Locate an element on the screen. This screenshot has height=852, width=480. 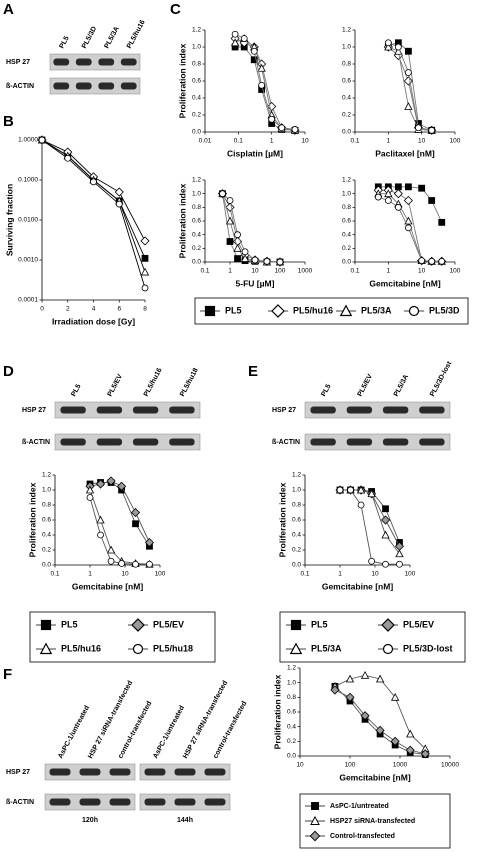
blot-background is located at coordinates (127, 442).